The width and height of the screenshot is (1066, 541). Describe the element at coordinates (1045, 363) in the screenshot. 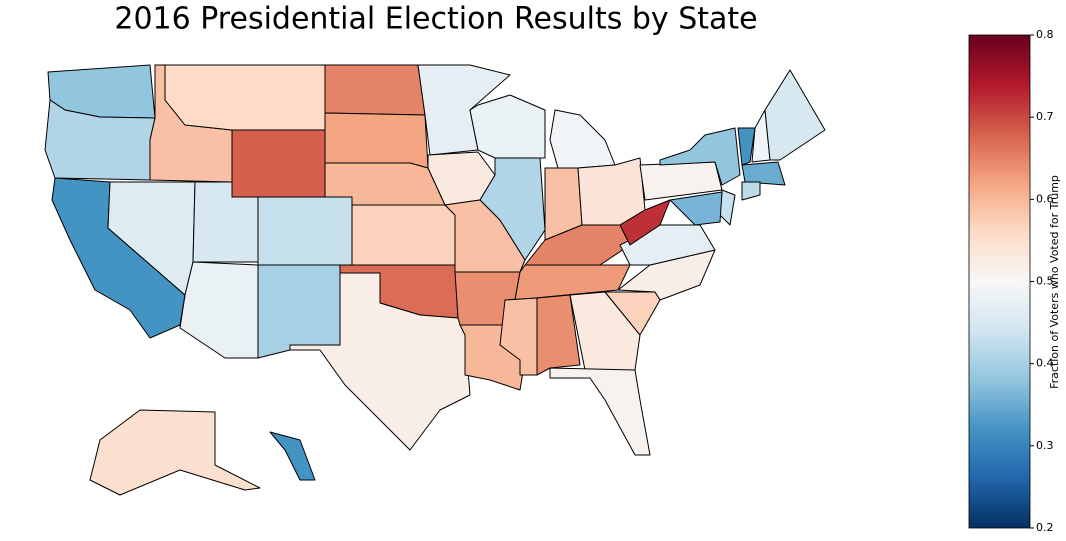

I see `colorbar-tick-label: 0.4` at that location.